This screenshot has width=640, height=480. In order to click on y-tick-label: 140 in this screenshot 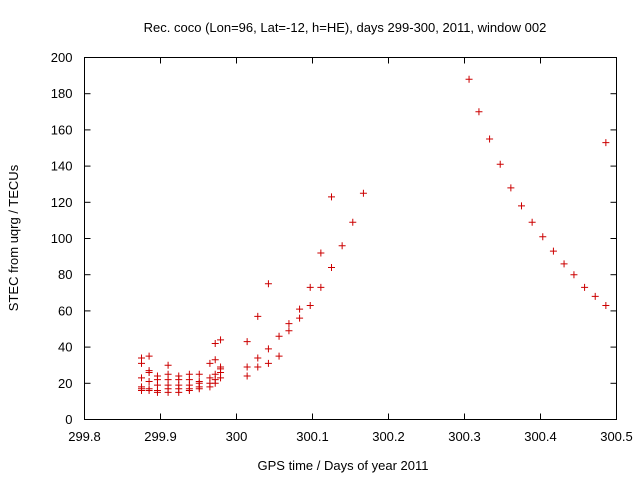, I will do `click(62, 166)`.